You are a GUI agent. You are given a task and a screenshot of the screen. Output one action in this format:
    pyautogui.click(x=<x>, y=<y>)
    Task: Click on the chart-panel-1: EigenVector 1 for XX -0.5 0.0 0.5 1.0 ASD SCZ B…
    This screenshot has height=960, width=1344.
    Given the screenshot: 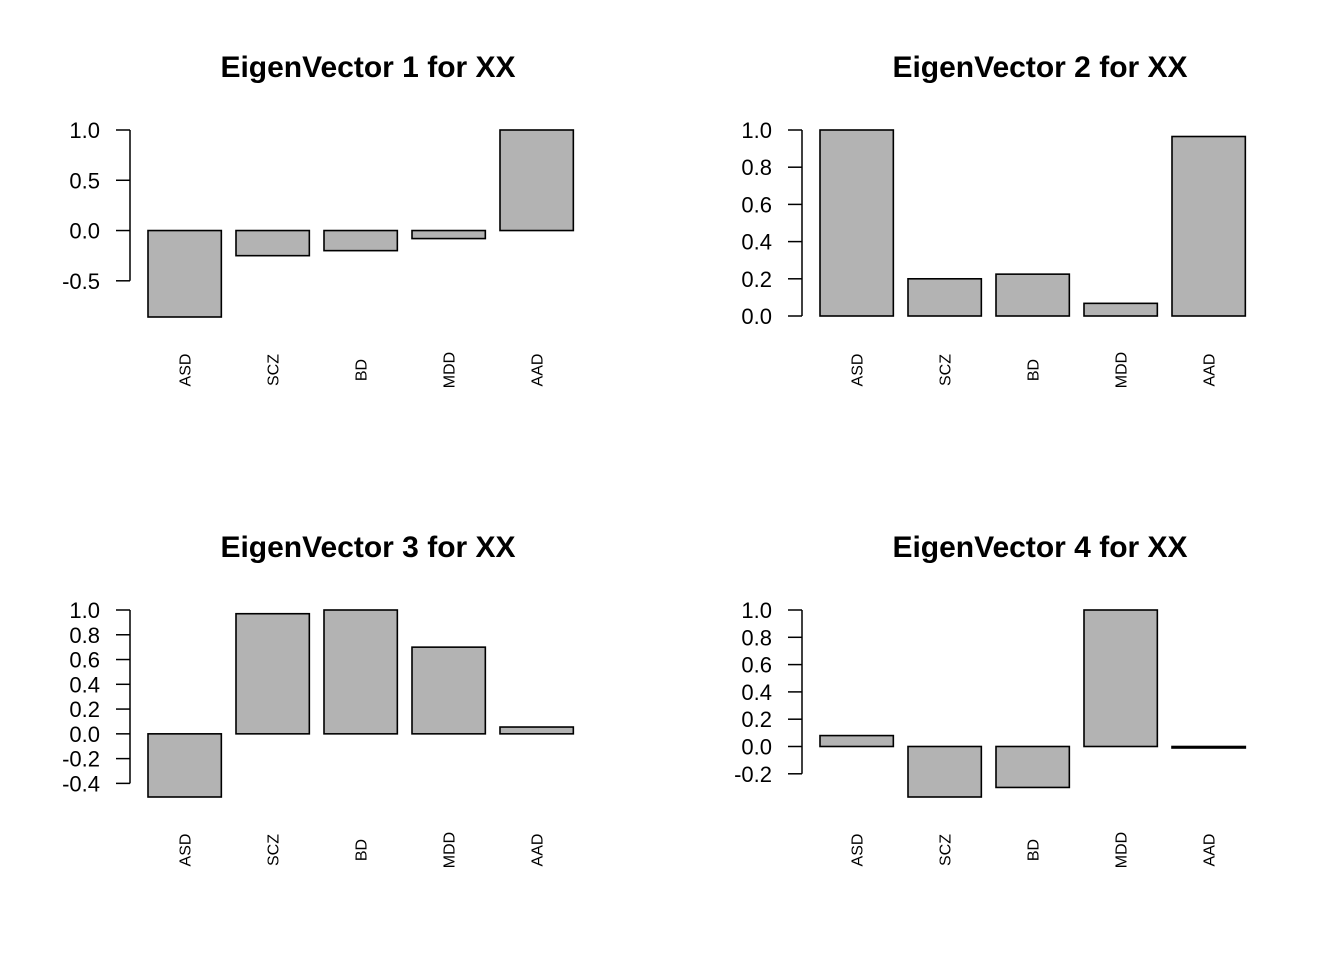 What is the action you would take?
    pyautogui.click(x=318, y=219)
    